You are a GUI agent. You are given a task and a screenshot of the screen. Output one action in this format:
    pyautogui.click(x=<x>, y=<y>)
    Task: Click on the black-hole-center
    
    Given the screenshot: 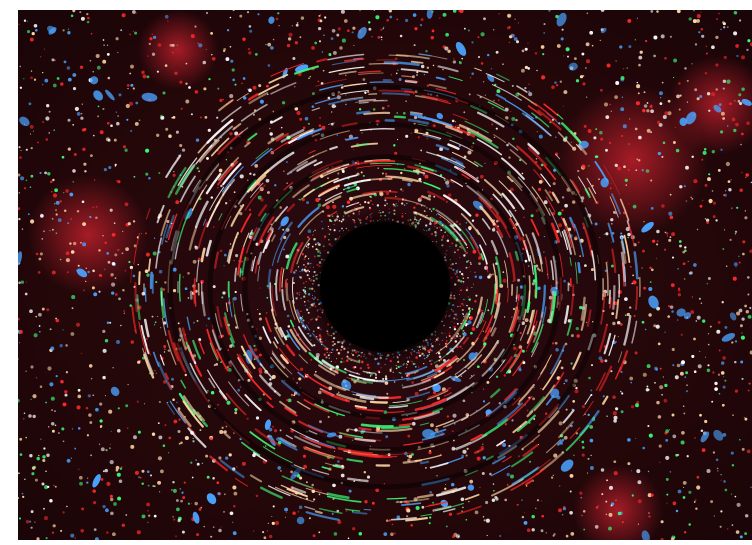 What is the action you would take?
    pyautogui.click(x=385, y=287)
    